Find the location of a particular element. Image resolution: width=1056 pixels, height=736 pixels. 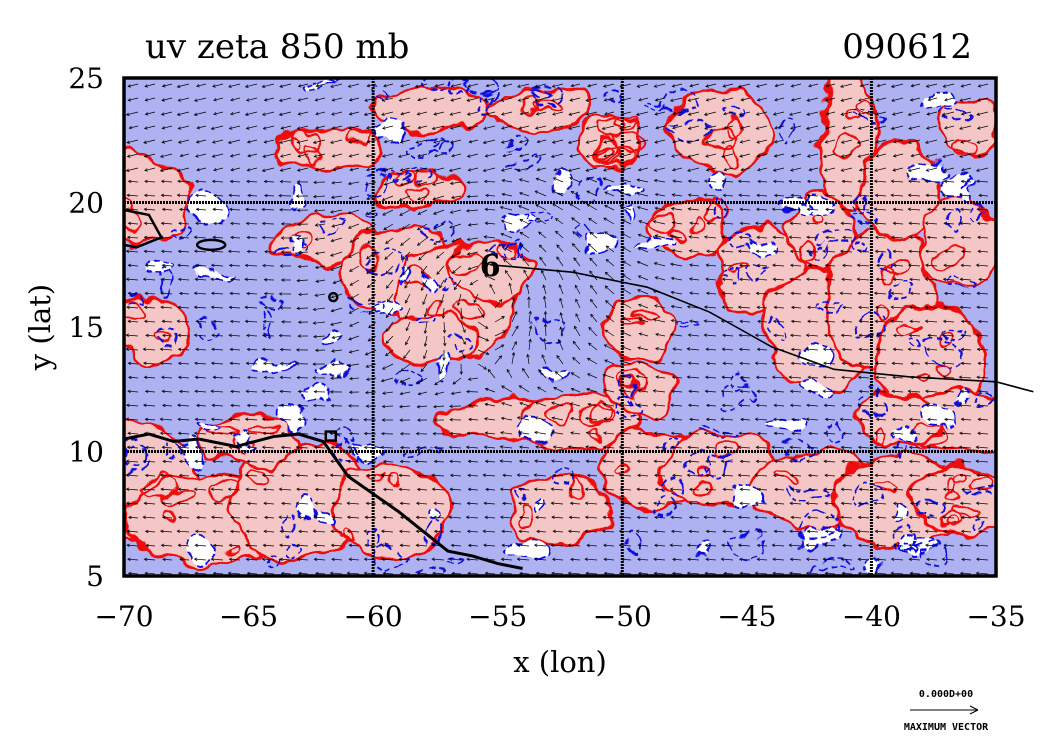

trinidad-coastline is located at coordinates (331, 436).